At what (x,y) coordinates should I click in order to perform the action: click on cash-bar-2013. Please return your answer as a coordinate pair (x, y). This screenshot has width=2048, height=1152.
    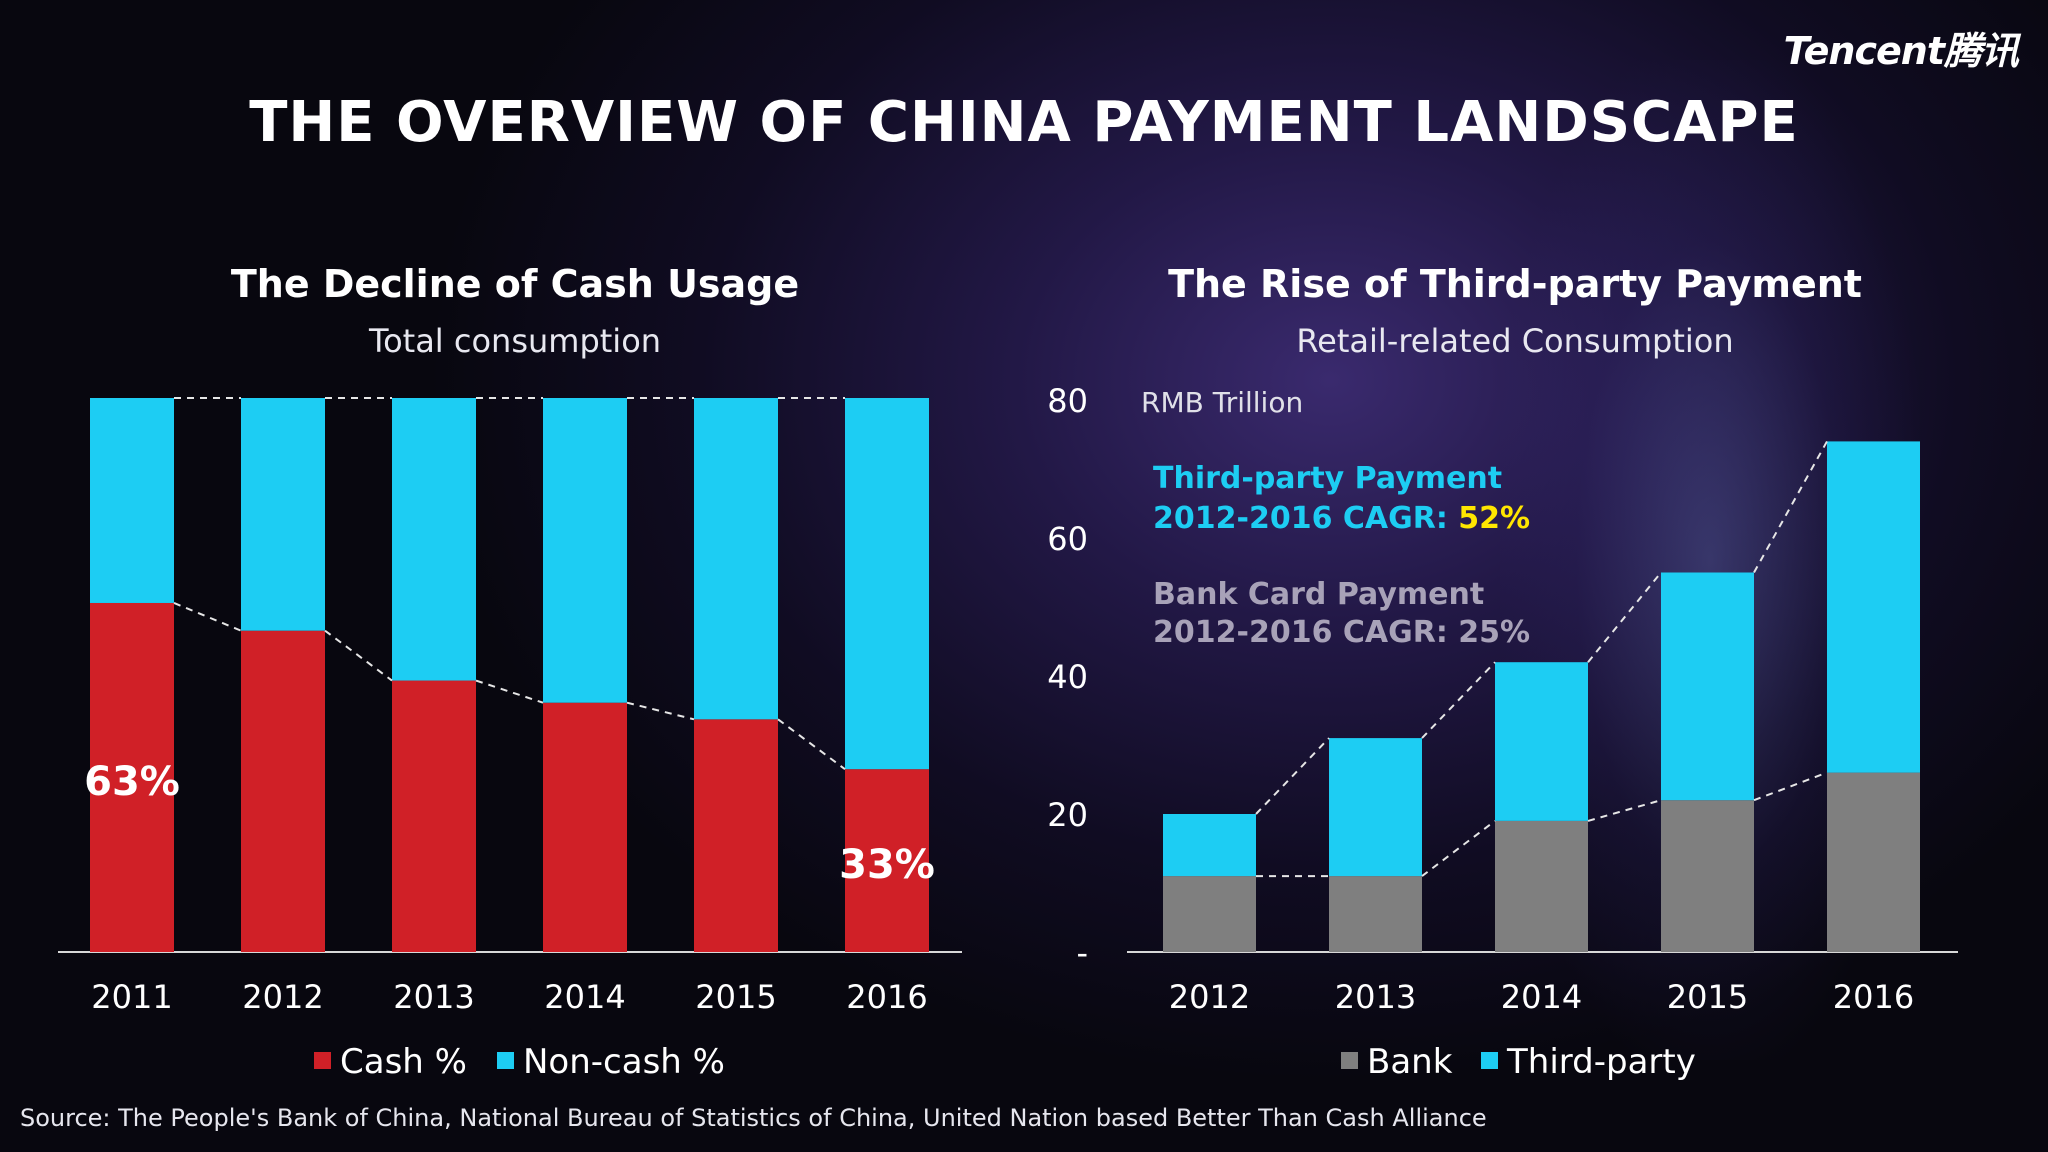
    Looking at the image, I should click on (434, 816).